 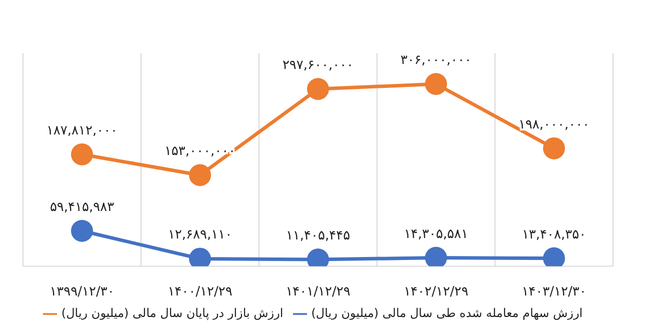 What do you see at coordinates (200, 292) in the screenshot?
I see `x-tick-label: ۱۴۰۰/۱۲/۲۹` at bounding box center [200, 292].